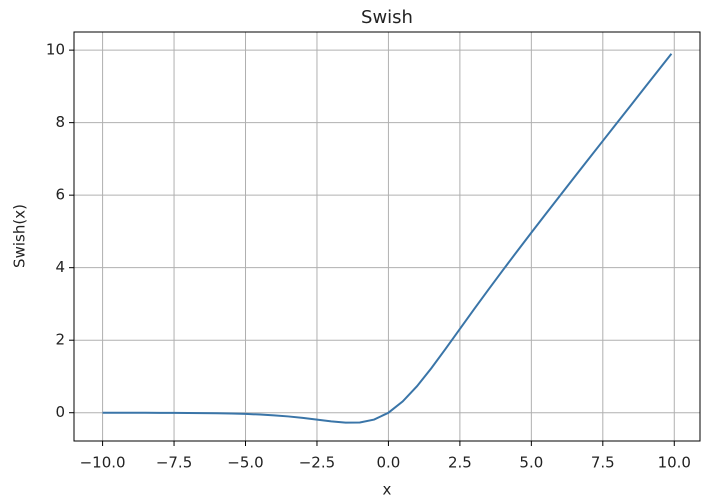  I want to click on x-axis-label: x, so click(387, 490).